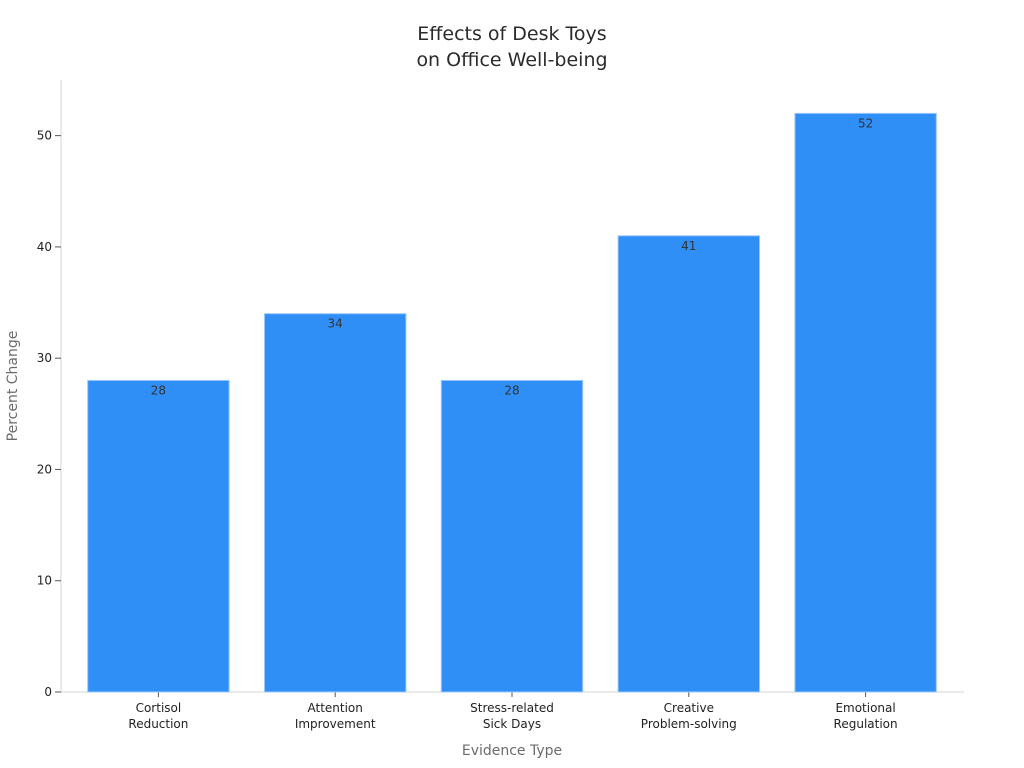 The height and width of the screenshot is (768, 1024). What do you see at coordinates (865, 123) in the screenshot?
I see `bar-value-label: 52` at bounding box center [865, 123].